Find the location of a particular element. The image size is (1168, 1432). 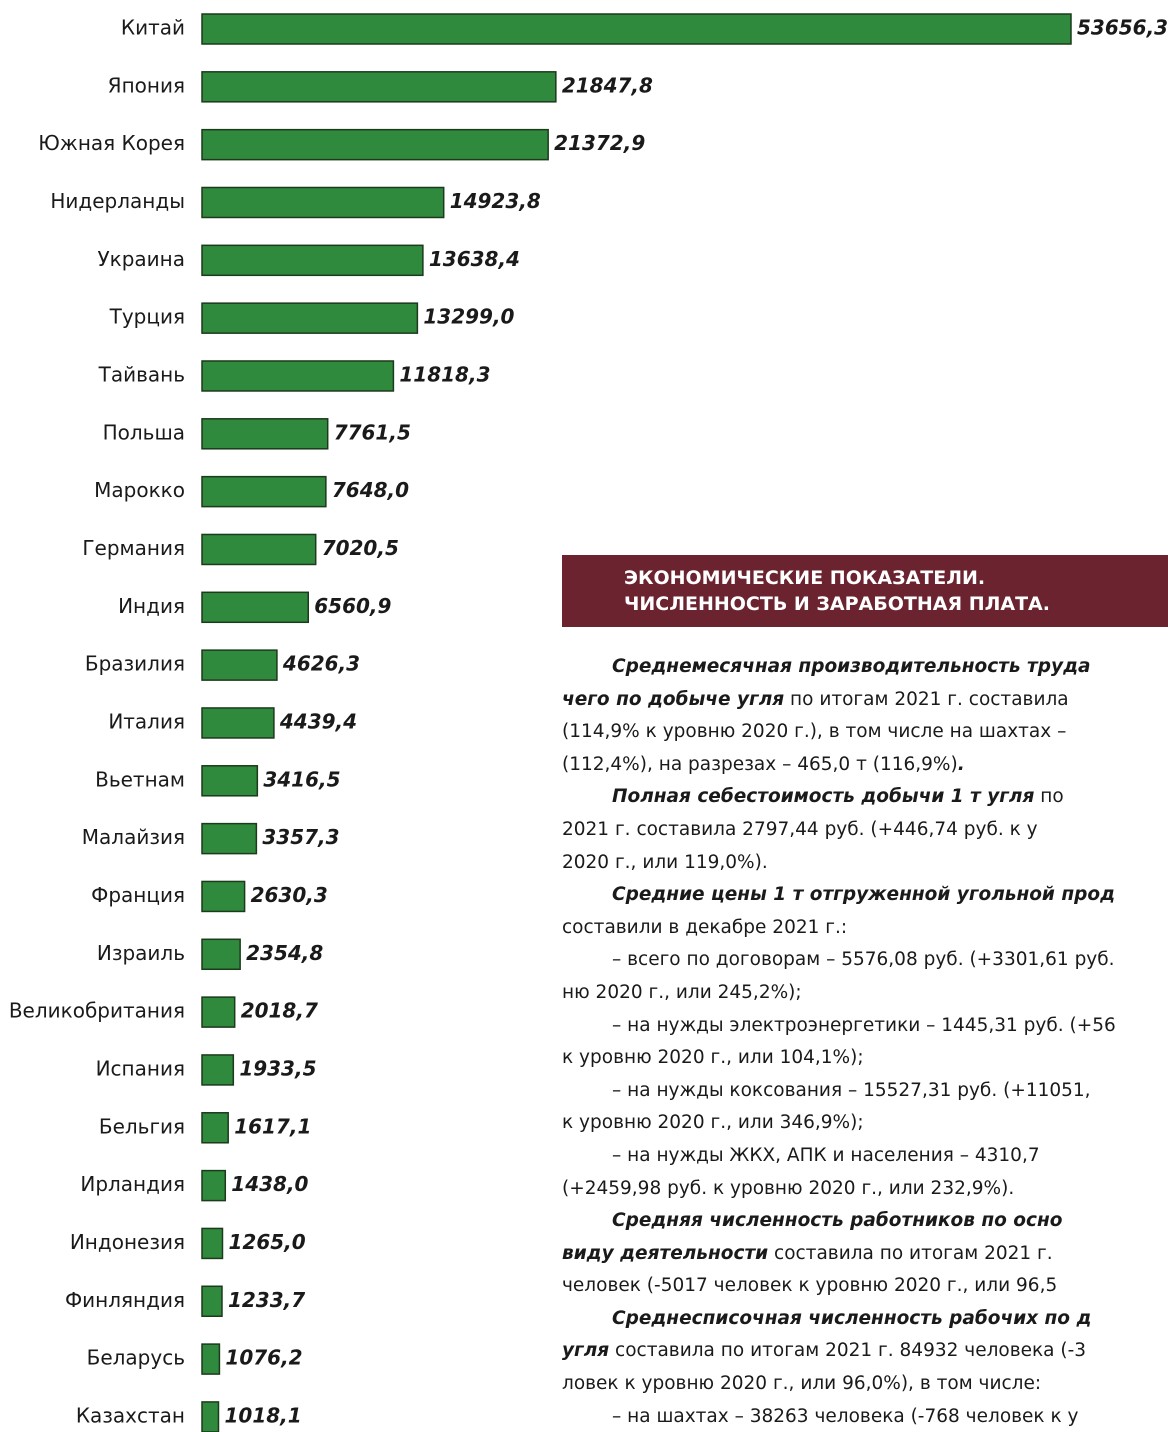

text-run: к уровню 2020 г., или 346,9%); is located at coordinates (713, 1123).